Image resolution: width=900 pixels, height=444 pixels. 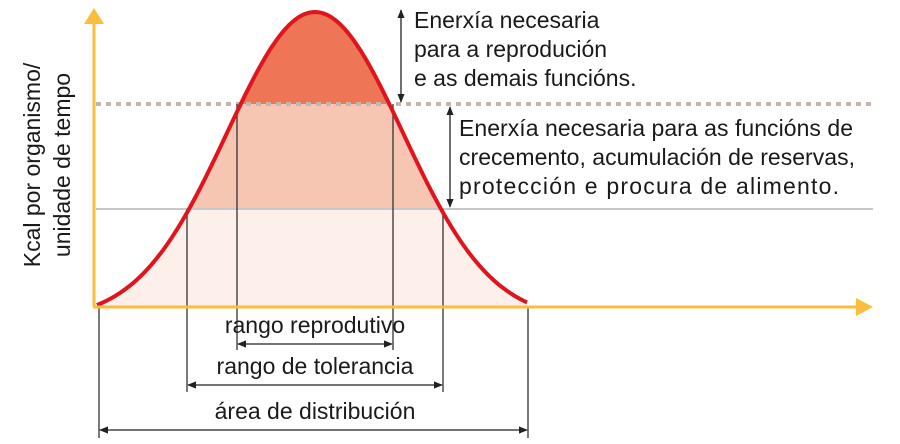 I want to click on distribution-area-label: área de distribución, so click(x=315, y=411).